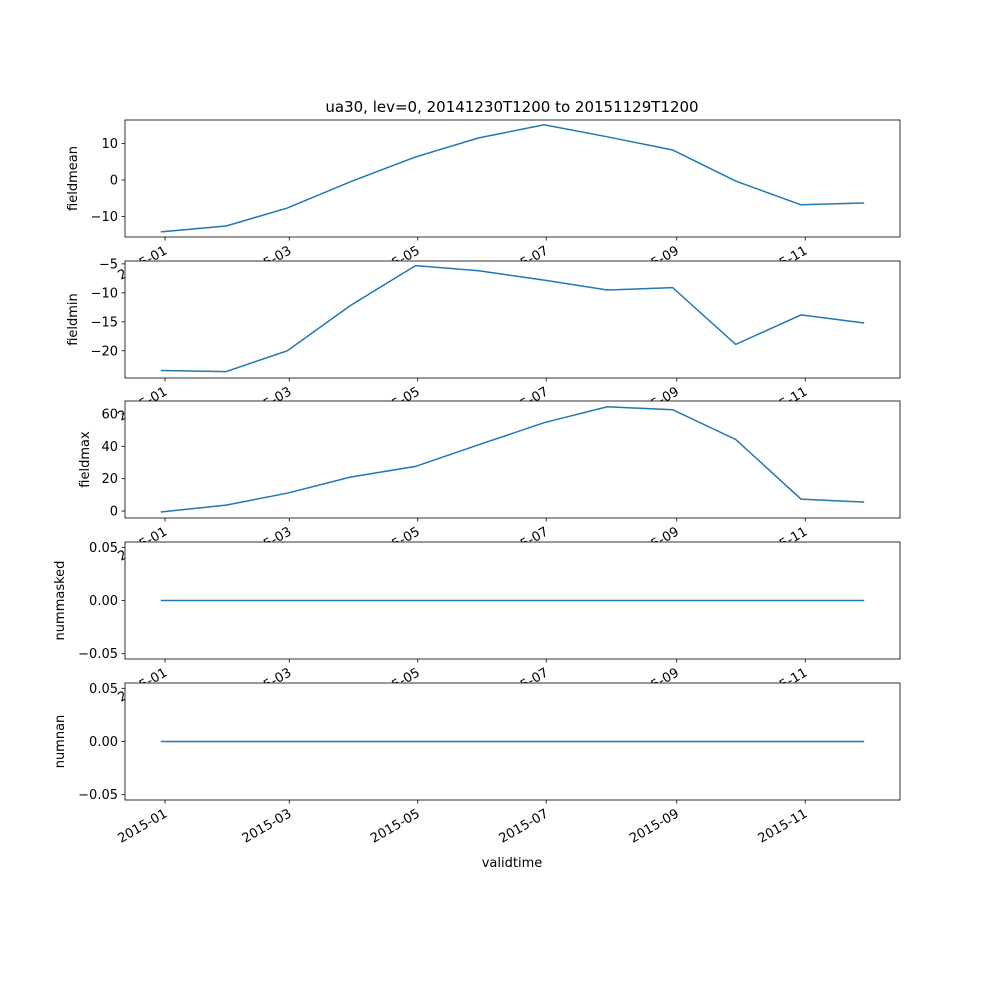 This screenshot has height=1000, width=1000. What do you see at coordinates (512, 863) in the screenshot?
I see `x-axis-label: validtime` at bounding box center [512, 863].